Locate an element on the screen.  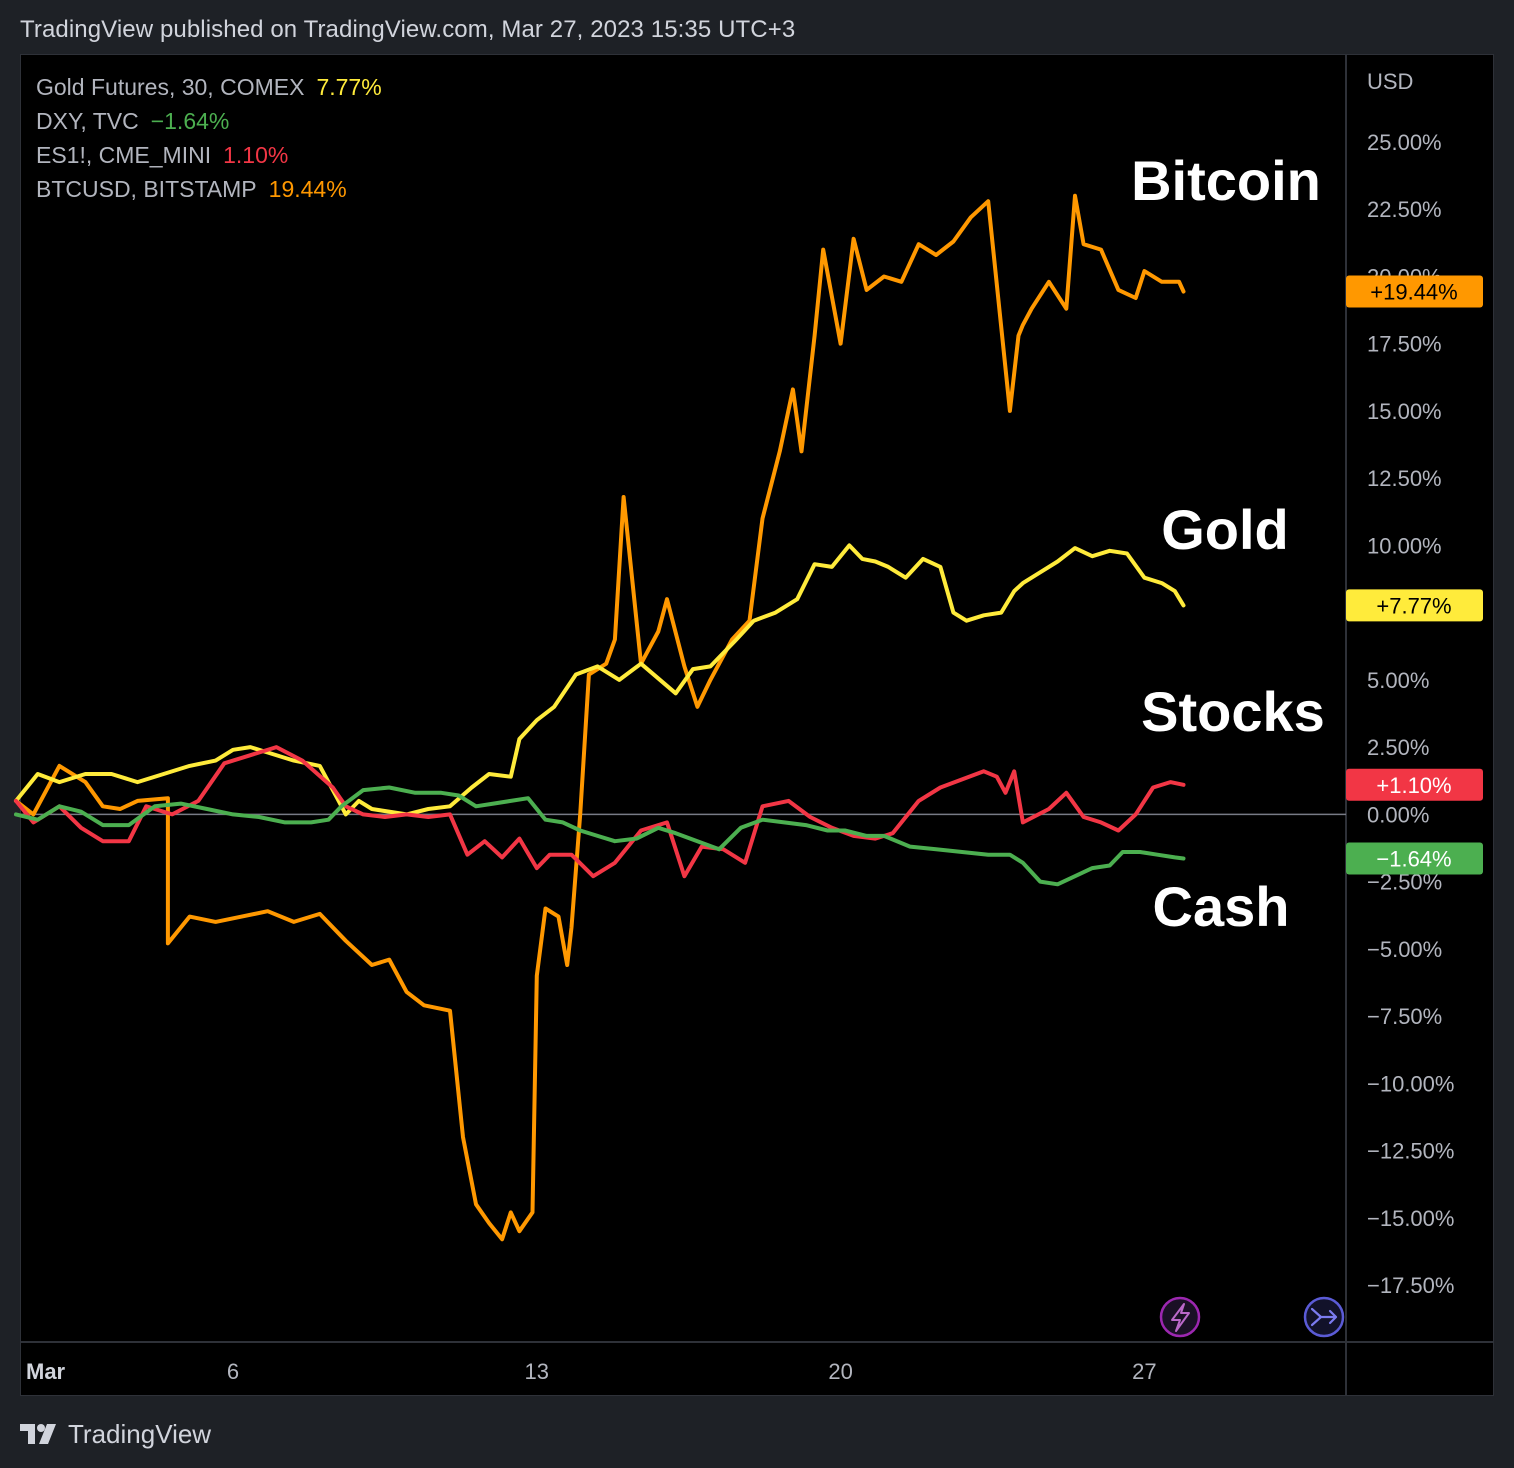
legend-item: Gold Futures, 30, COMEX 7.77% is located at coordinates (209, 87).